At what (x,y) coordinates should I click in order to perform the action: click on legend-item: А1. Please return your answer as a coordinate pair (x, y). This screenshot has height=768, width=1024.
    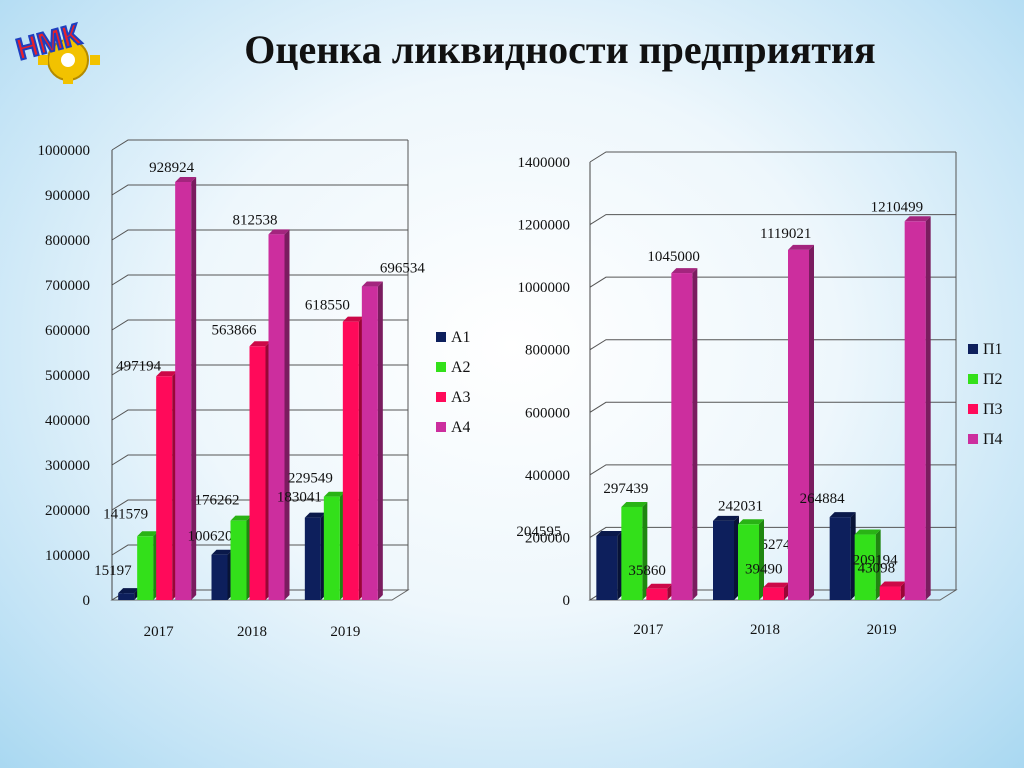
    Looking at the image, I should click on (453, 337).